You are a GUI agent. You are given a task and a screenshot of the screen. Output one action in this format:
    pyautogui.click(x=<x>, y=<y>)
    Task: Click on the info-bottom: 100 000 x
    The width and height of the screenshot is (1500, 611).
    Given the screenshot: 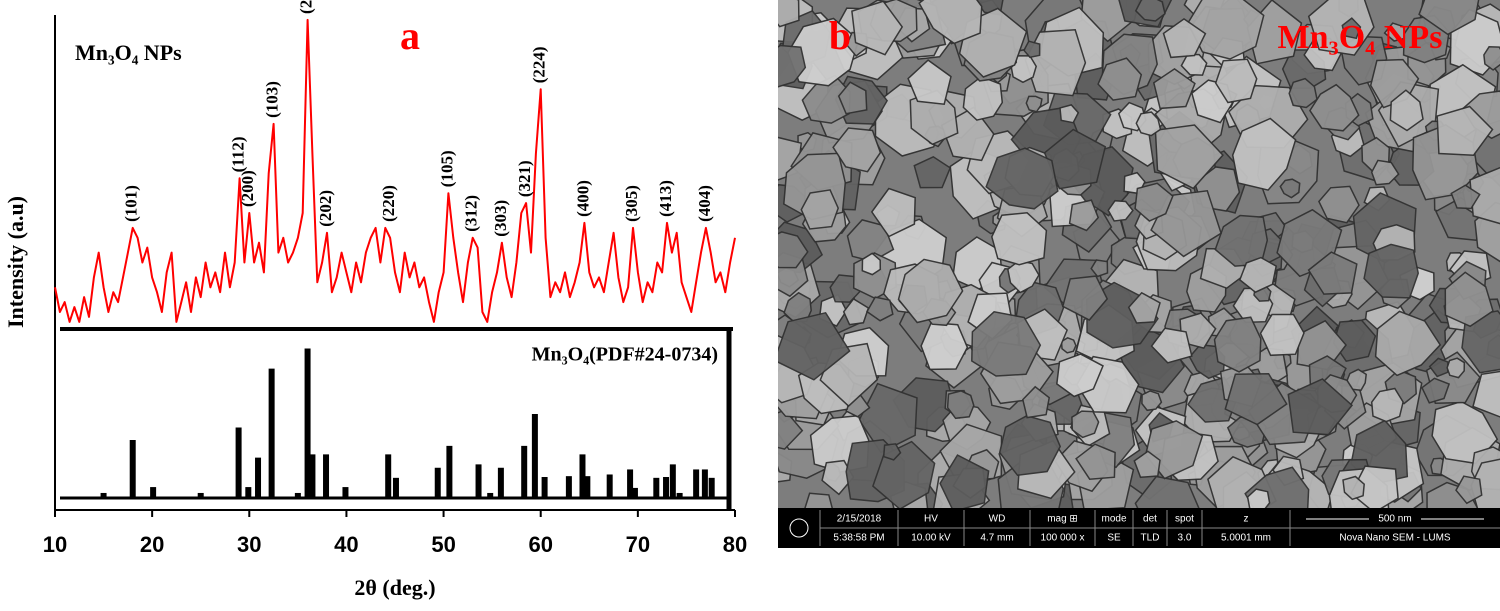 What is the action you would take?
    pyautogui.click(x=1063, y=538)
    